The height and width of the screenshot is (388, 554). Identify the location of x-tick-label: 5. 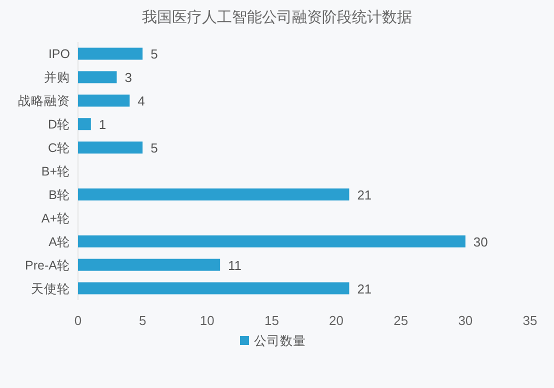
(142, 320).